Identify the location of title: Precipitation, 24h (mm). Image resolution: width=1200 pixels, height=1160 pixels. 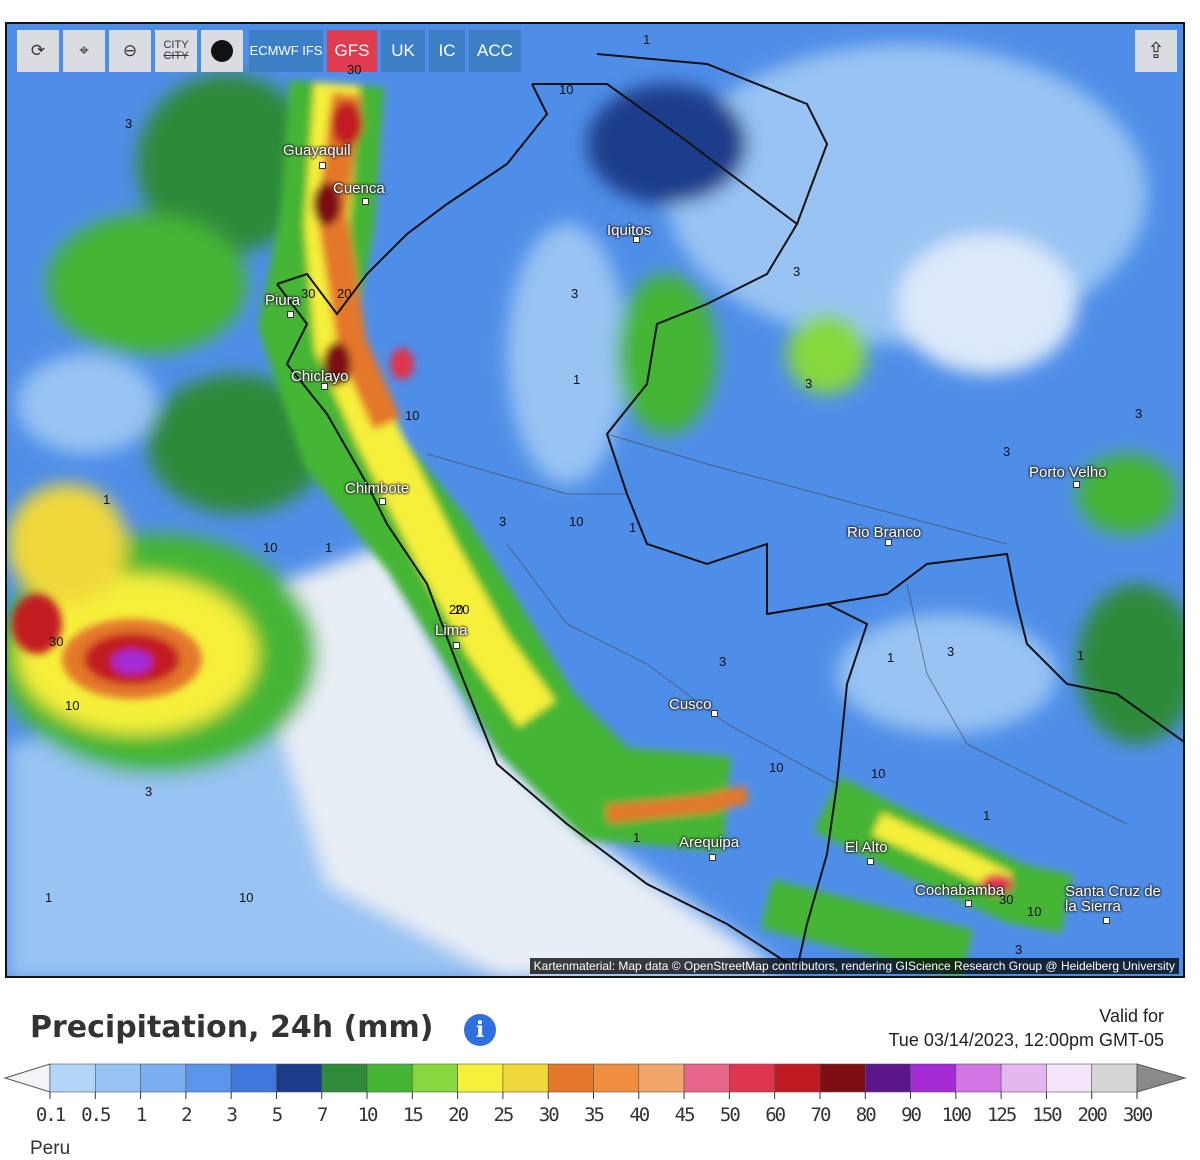
(232, 1027).